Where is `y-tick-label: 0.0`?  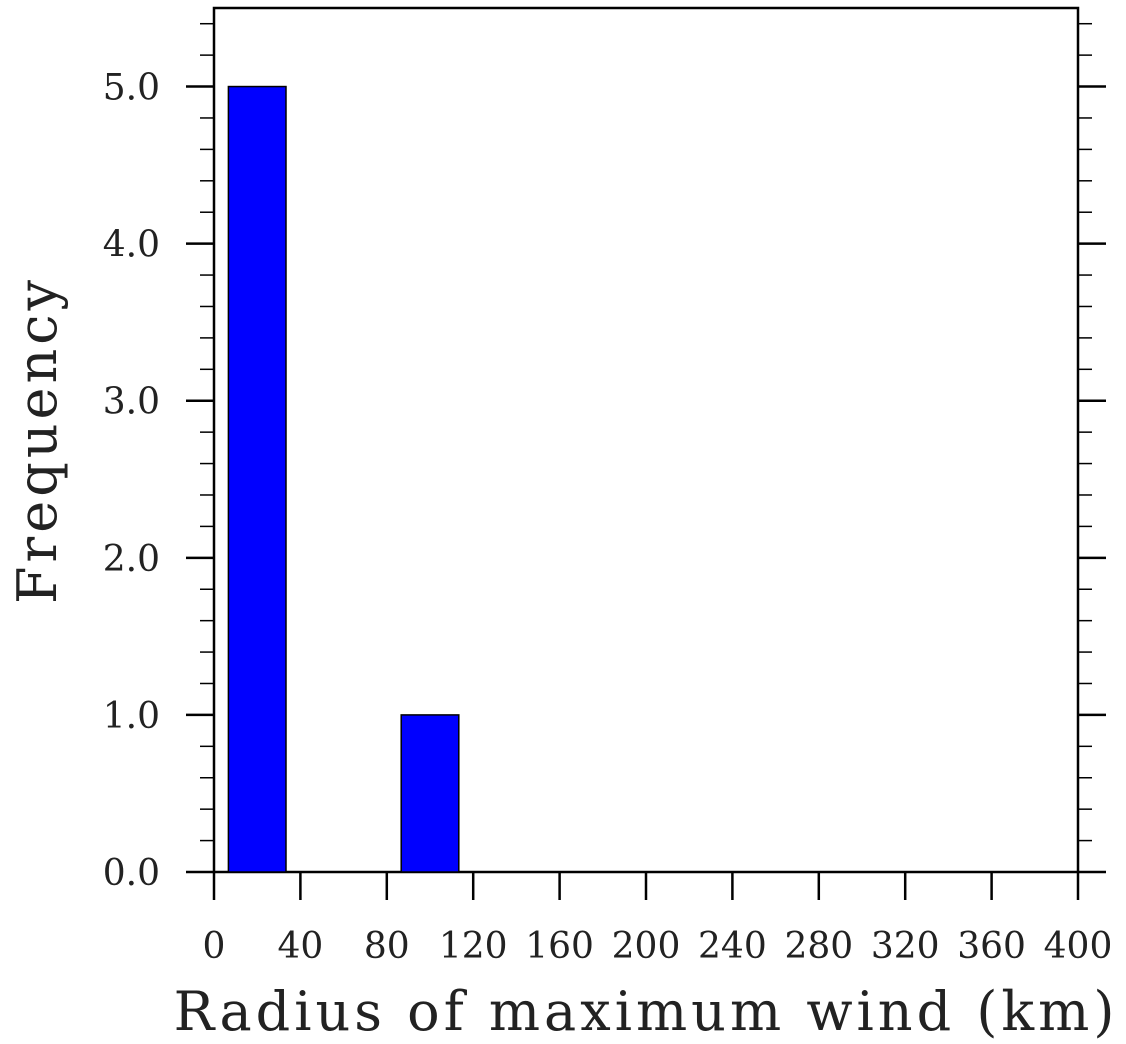
y-tick-label: 0.0 is located at coordinates (131, 873).